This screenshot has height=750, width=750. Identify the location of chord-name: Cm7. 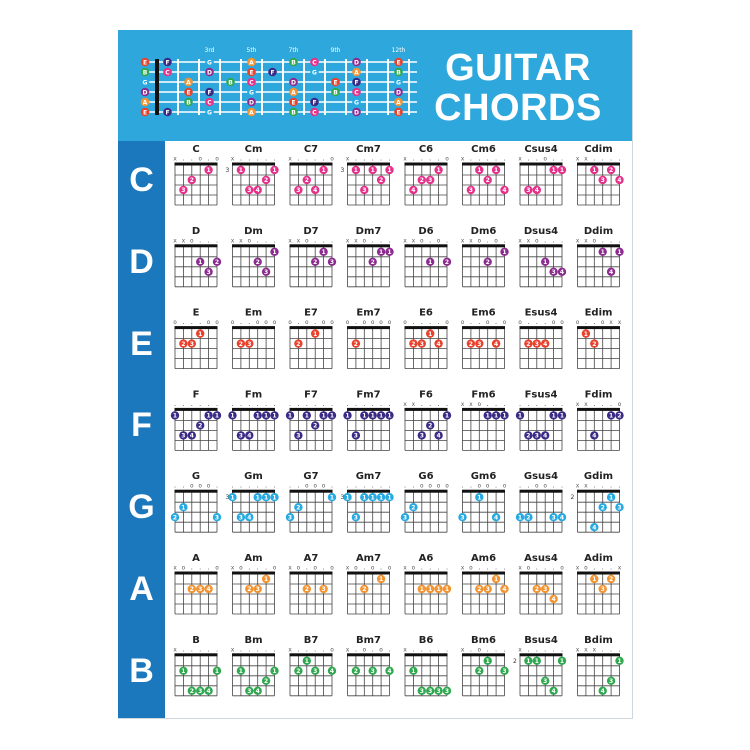
(368, 149).